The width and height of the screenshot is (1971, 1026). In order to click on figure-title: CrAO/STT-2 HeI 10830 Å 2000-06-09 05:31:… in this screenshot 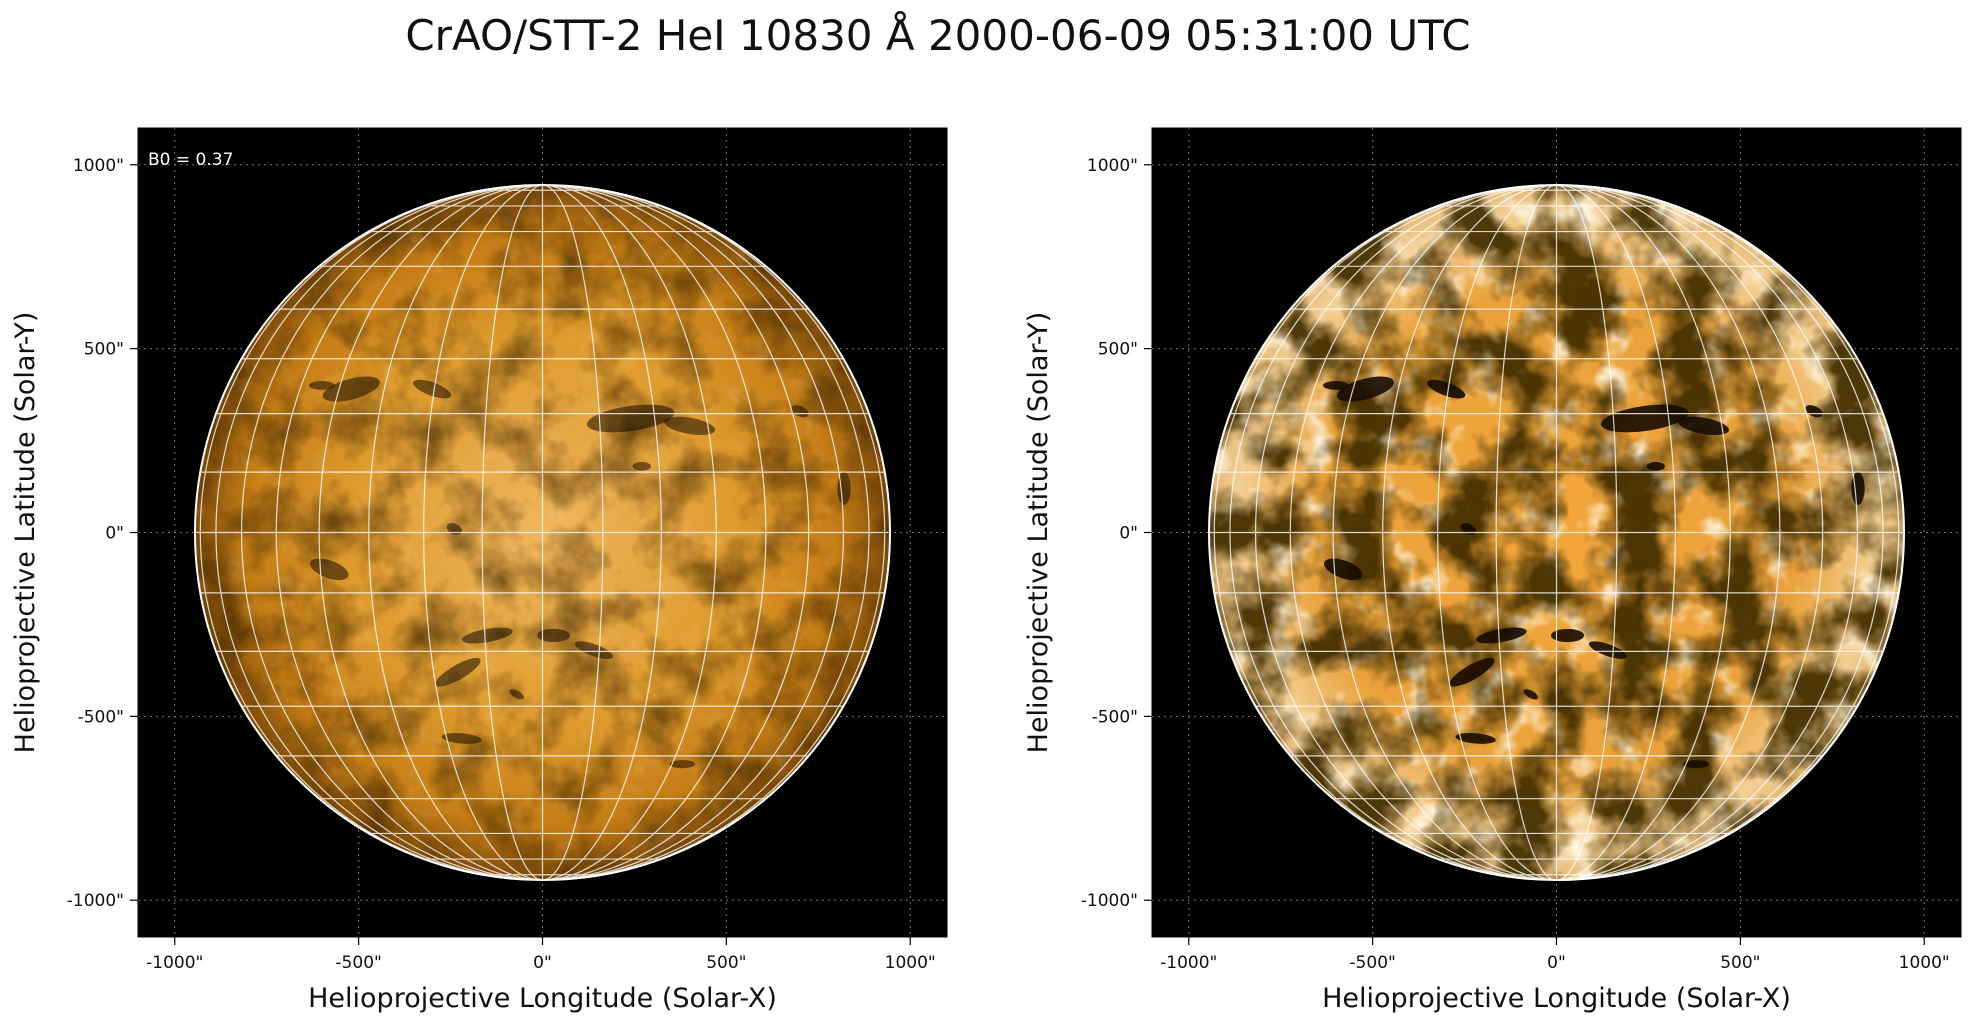, I will do `click(937, 35)`.